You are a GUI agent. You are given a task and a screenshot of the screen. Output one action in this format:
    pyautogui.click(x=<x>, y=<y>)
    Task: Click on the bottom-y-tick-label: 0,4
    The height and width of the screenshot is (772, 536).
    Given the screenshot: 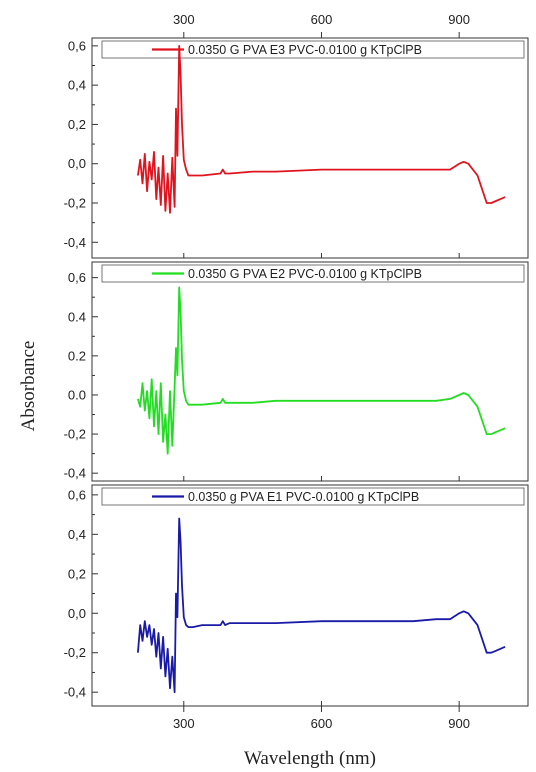 What is the action you would take?
    pyautogui.click(x=77, y=534)
    